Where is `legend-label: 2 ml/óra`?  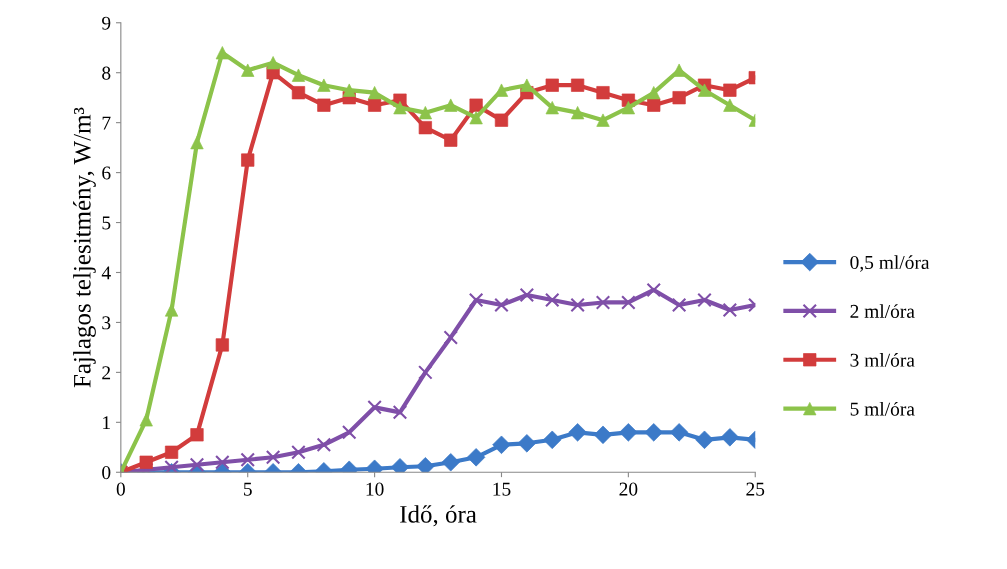 legend-label: 2 ml/óra is located at coordinates (882, 311).